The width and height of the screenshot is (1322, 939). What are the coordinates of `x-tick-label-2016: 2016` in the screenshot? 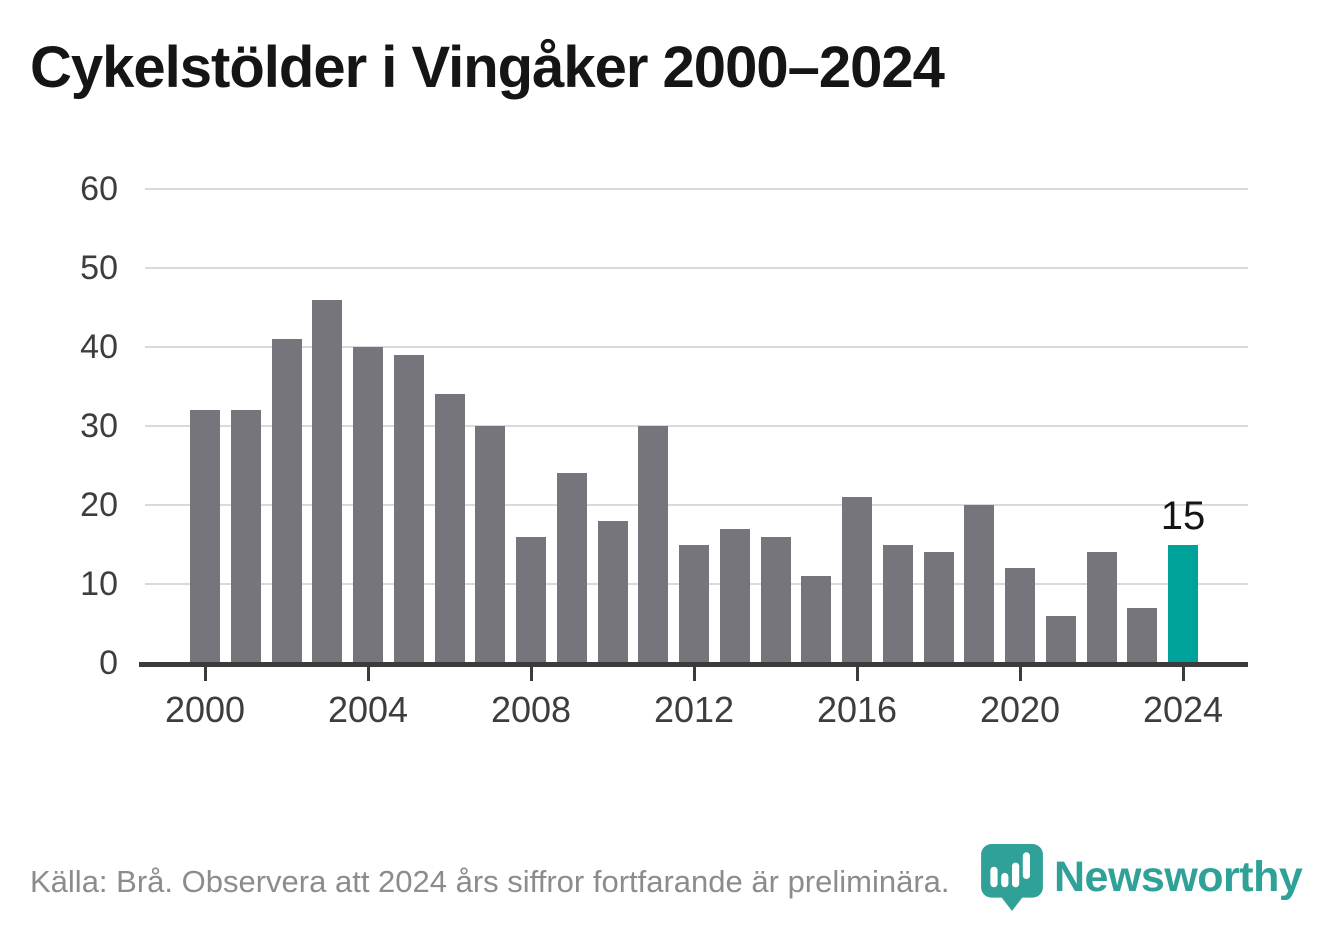 It's located at (857, 709).